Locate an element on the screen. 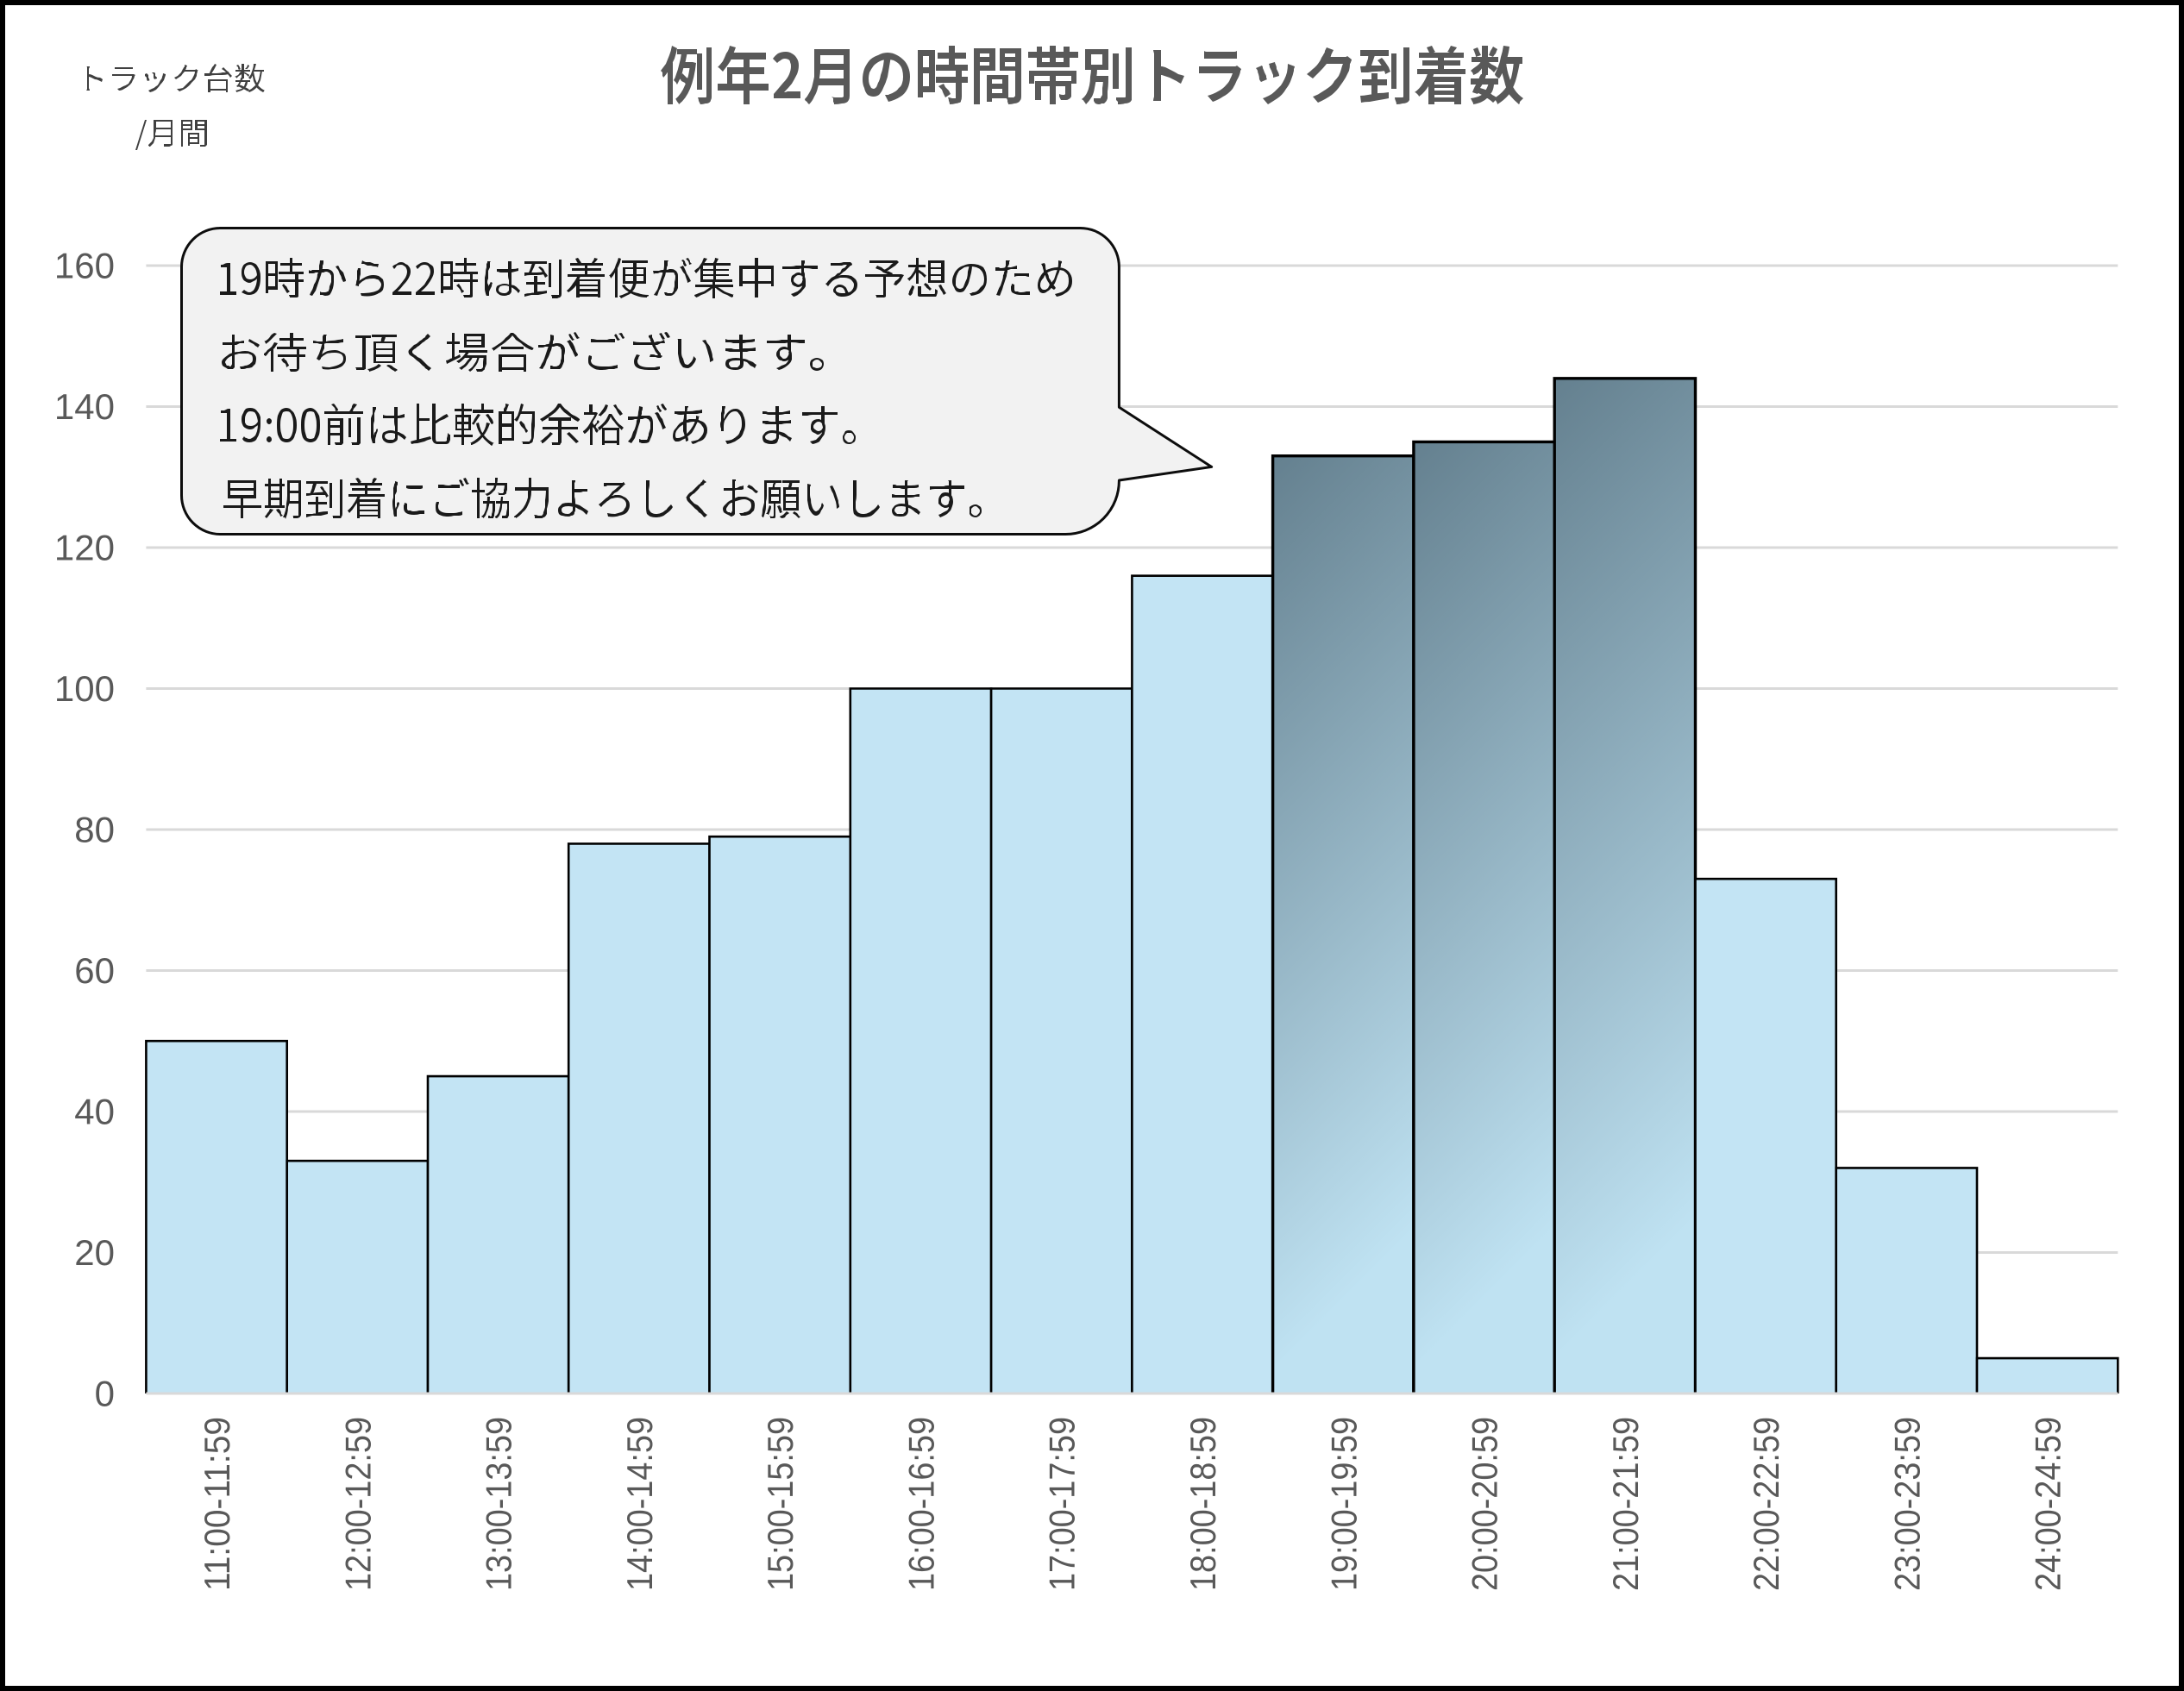 Image resolution: width=2184 pixels, height=1691 pixels. svg-text: 16:00-16:59 is located at coordinates (921, 1504).